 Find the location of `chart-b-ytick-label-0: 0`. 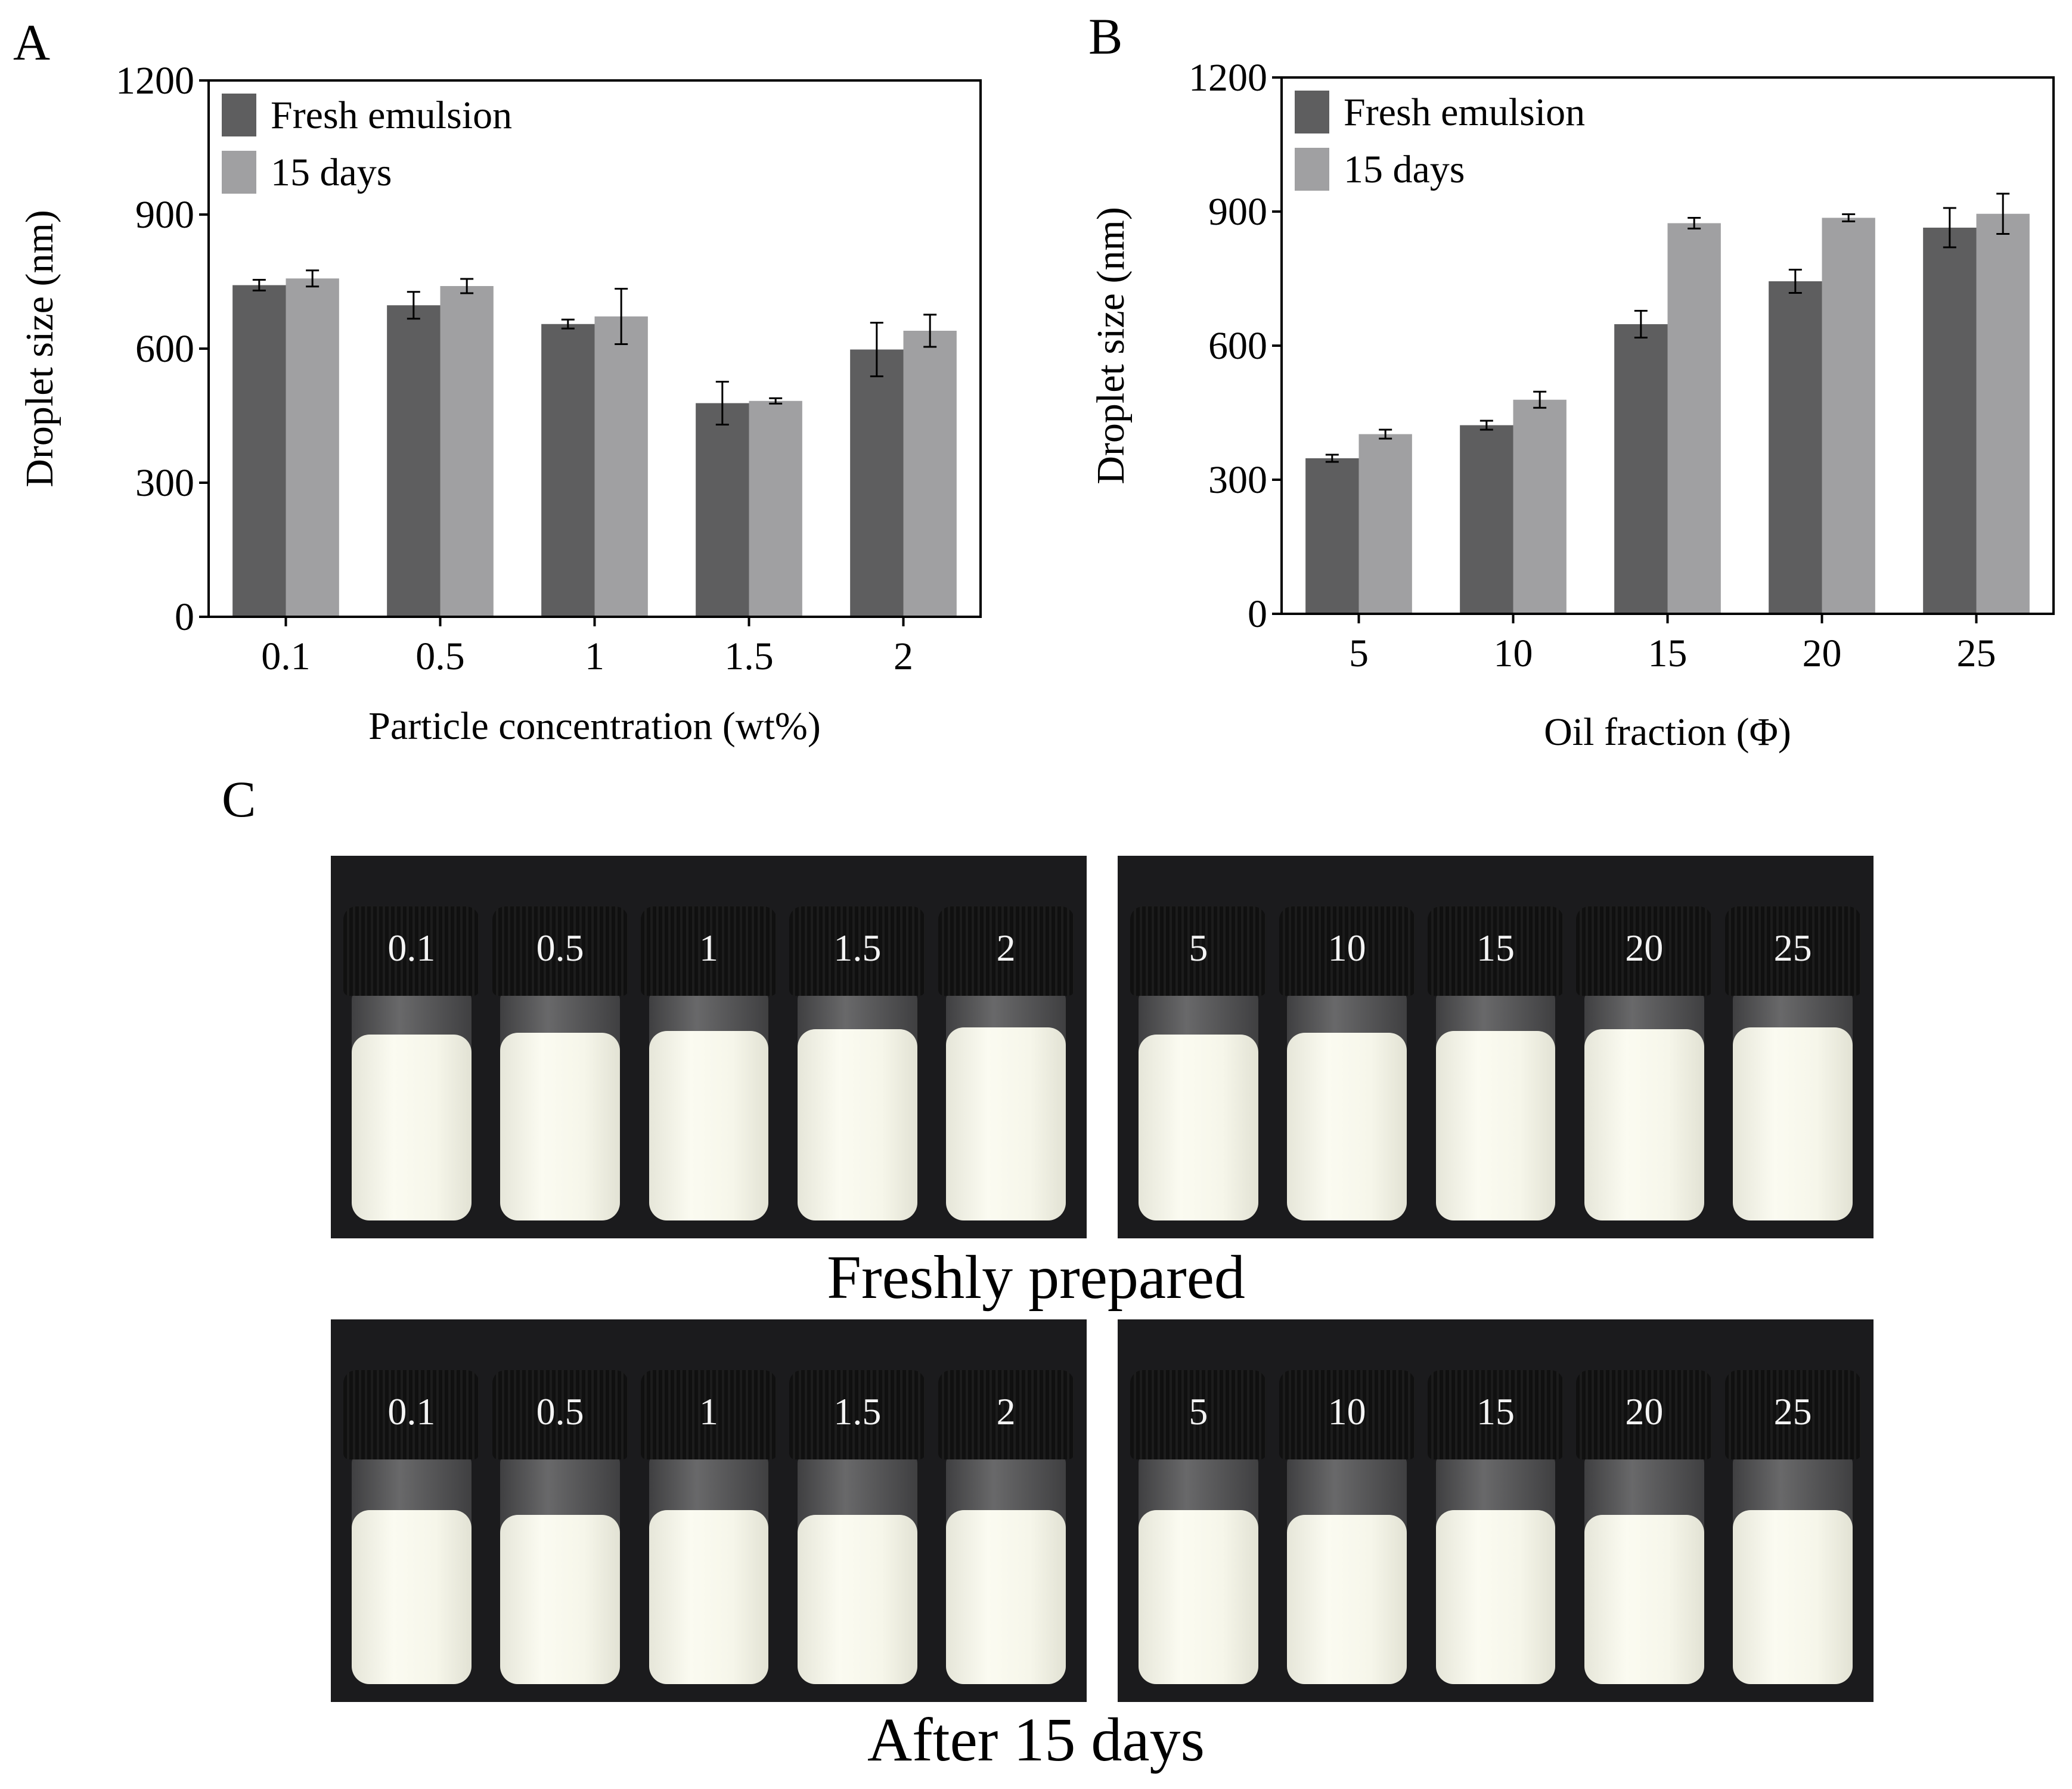

chart-b-ytick-label-0: 0 is located at coordinates (1257, 614).